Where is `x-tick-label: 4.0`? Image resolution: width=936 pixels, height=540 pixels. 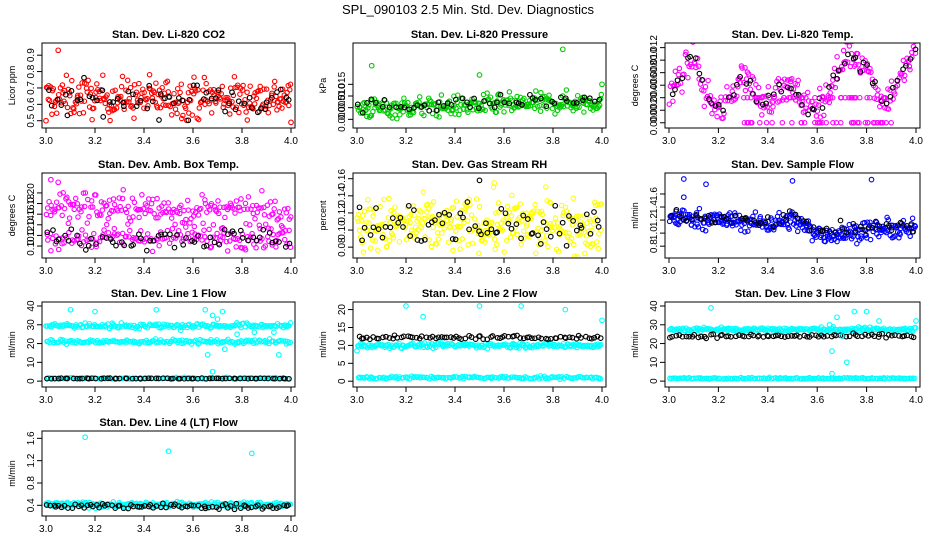
x-tick-label: 4.0 is located at coordinates (916, 400).